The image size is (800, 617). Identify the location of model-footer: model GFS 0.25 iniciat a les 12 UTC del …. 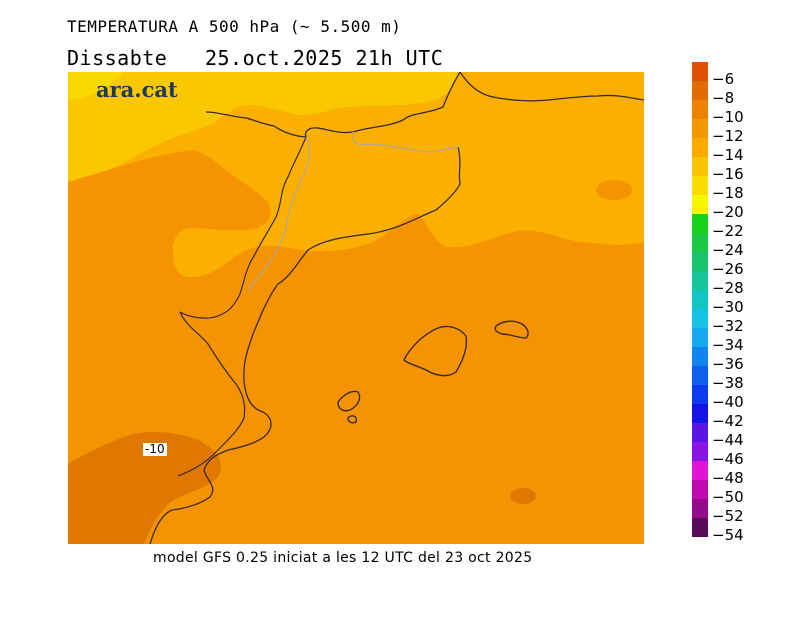
(343, 558).